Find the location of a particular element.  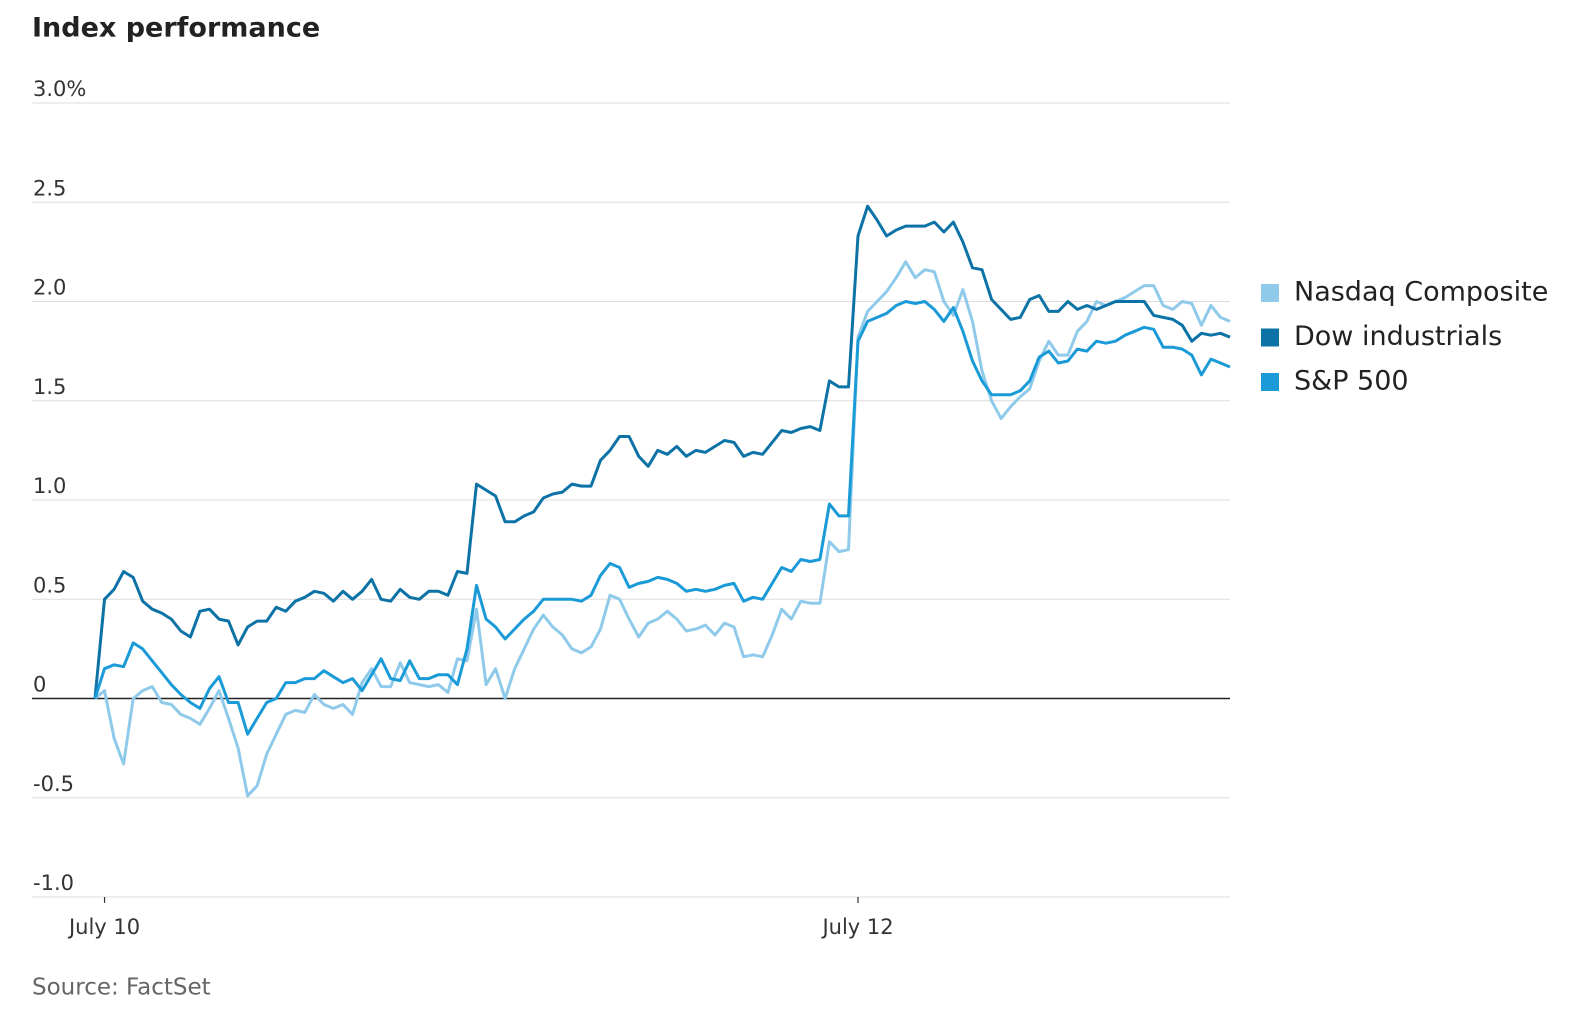

y-tick-label: 0 is located at coordinates (39, 685).